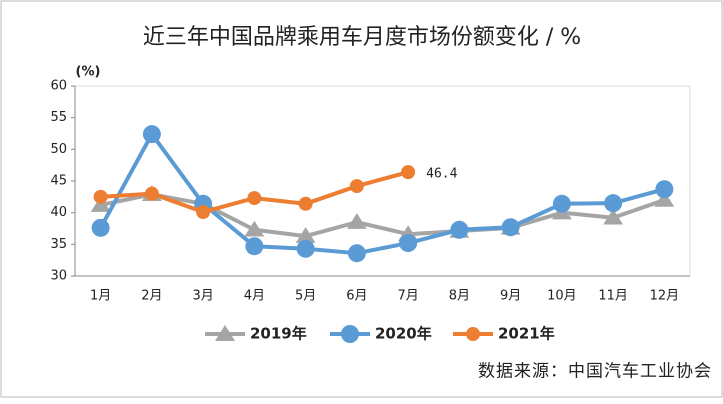 Image resolution: width=723 pixels, height=404 pixels. I want to click on y-axis-label: (%), so click(88, 72).